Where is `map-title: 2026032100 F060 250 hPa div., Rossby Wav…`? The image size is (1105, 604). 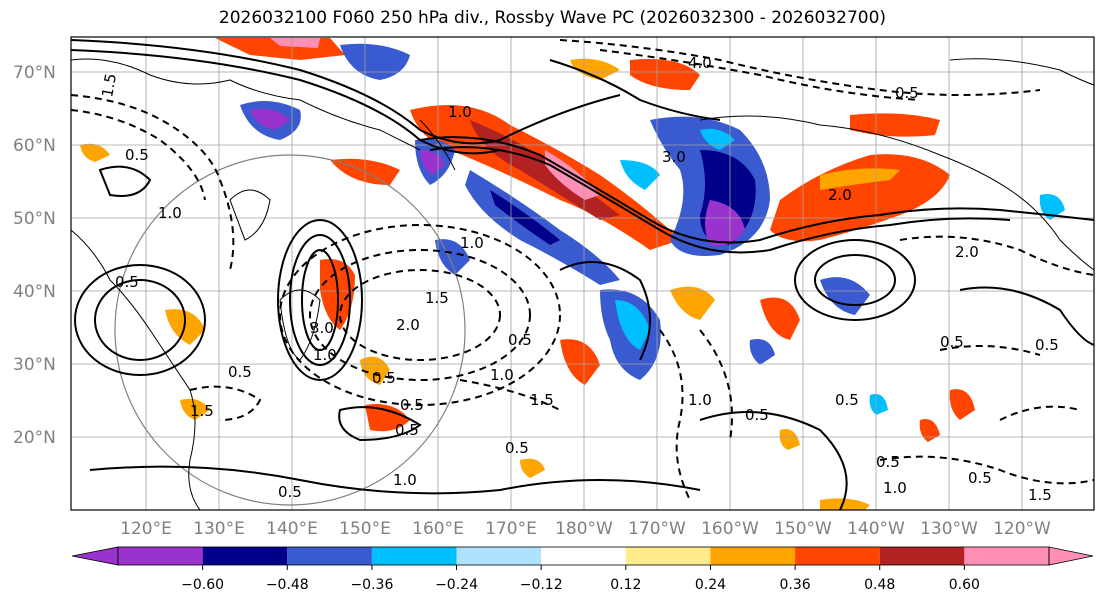
map-title: 2026032100 F060 250 hPa div., Rossby Wav… is located at coordinates (552, 18).